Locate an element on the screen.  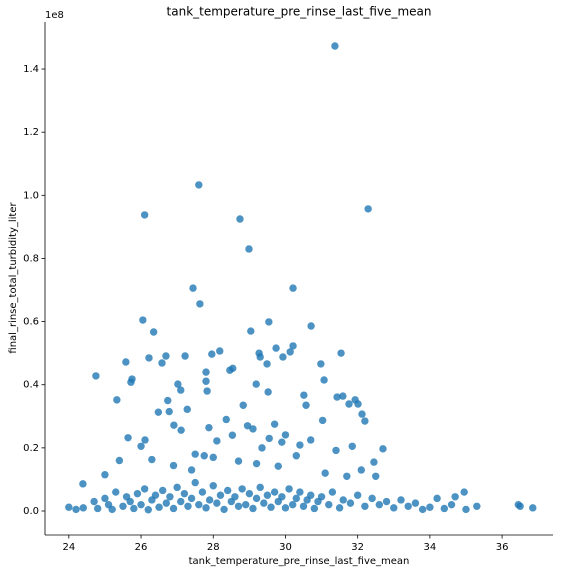
x-tick-label: 28 is located at coordinates (213, 547).